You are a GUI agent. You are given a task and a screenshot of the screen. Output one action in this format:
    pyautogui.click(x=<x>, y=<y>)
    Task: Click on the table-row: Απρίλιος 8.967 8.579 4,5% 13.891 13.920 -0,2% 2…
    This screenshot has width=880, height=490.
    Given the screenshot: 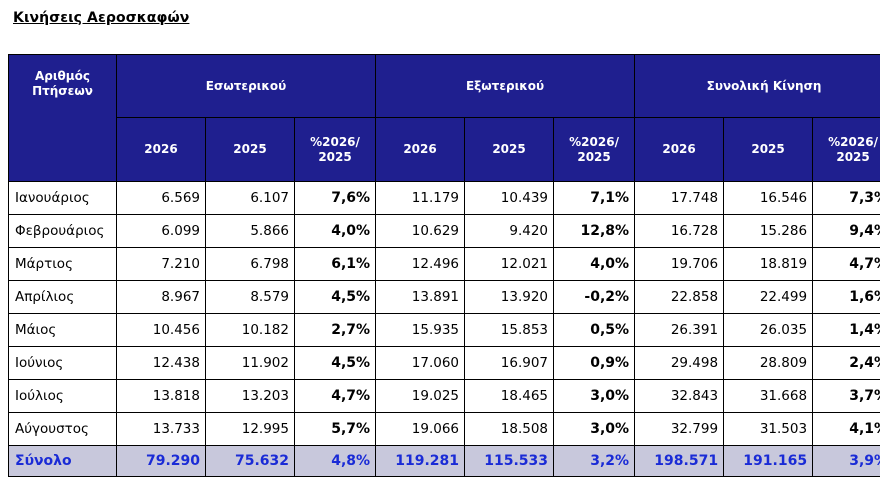 What is the action you would take?
    pyautogui.click(x=444, y=297)
    